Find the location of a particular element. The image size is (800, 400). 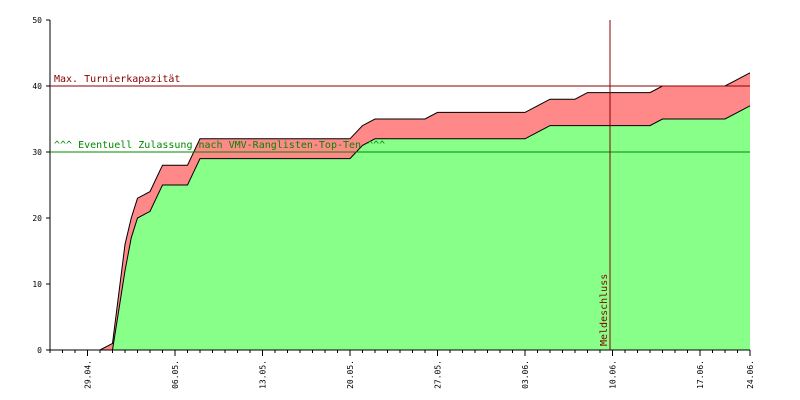

x-tick-label: 29.04. is located at coordinates (88, 374).